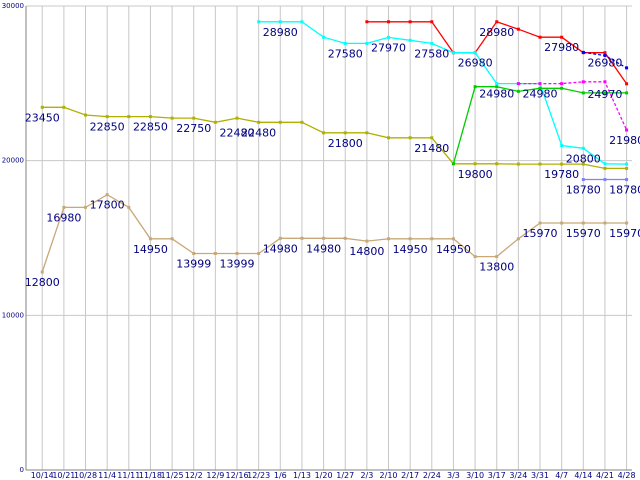 Image resolution: width=640 pixels, height=480 pixels. What do you see at coordinates (497, 475) in the screenshot?
I see `x-tick-label: 3/17` at bounding box center [497, 475].